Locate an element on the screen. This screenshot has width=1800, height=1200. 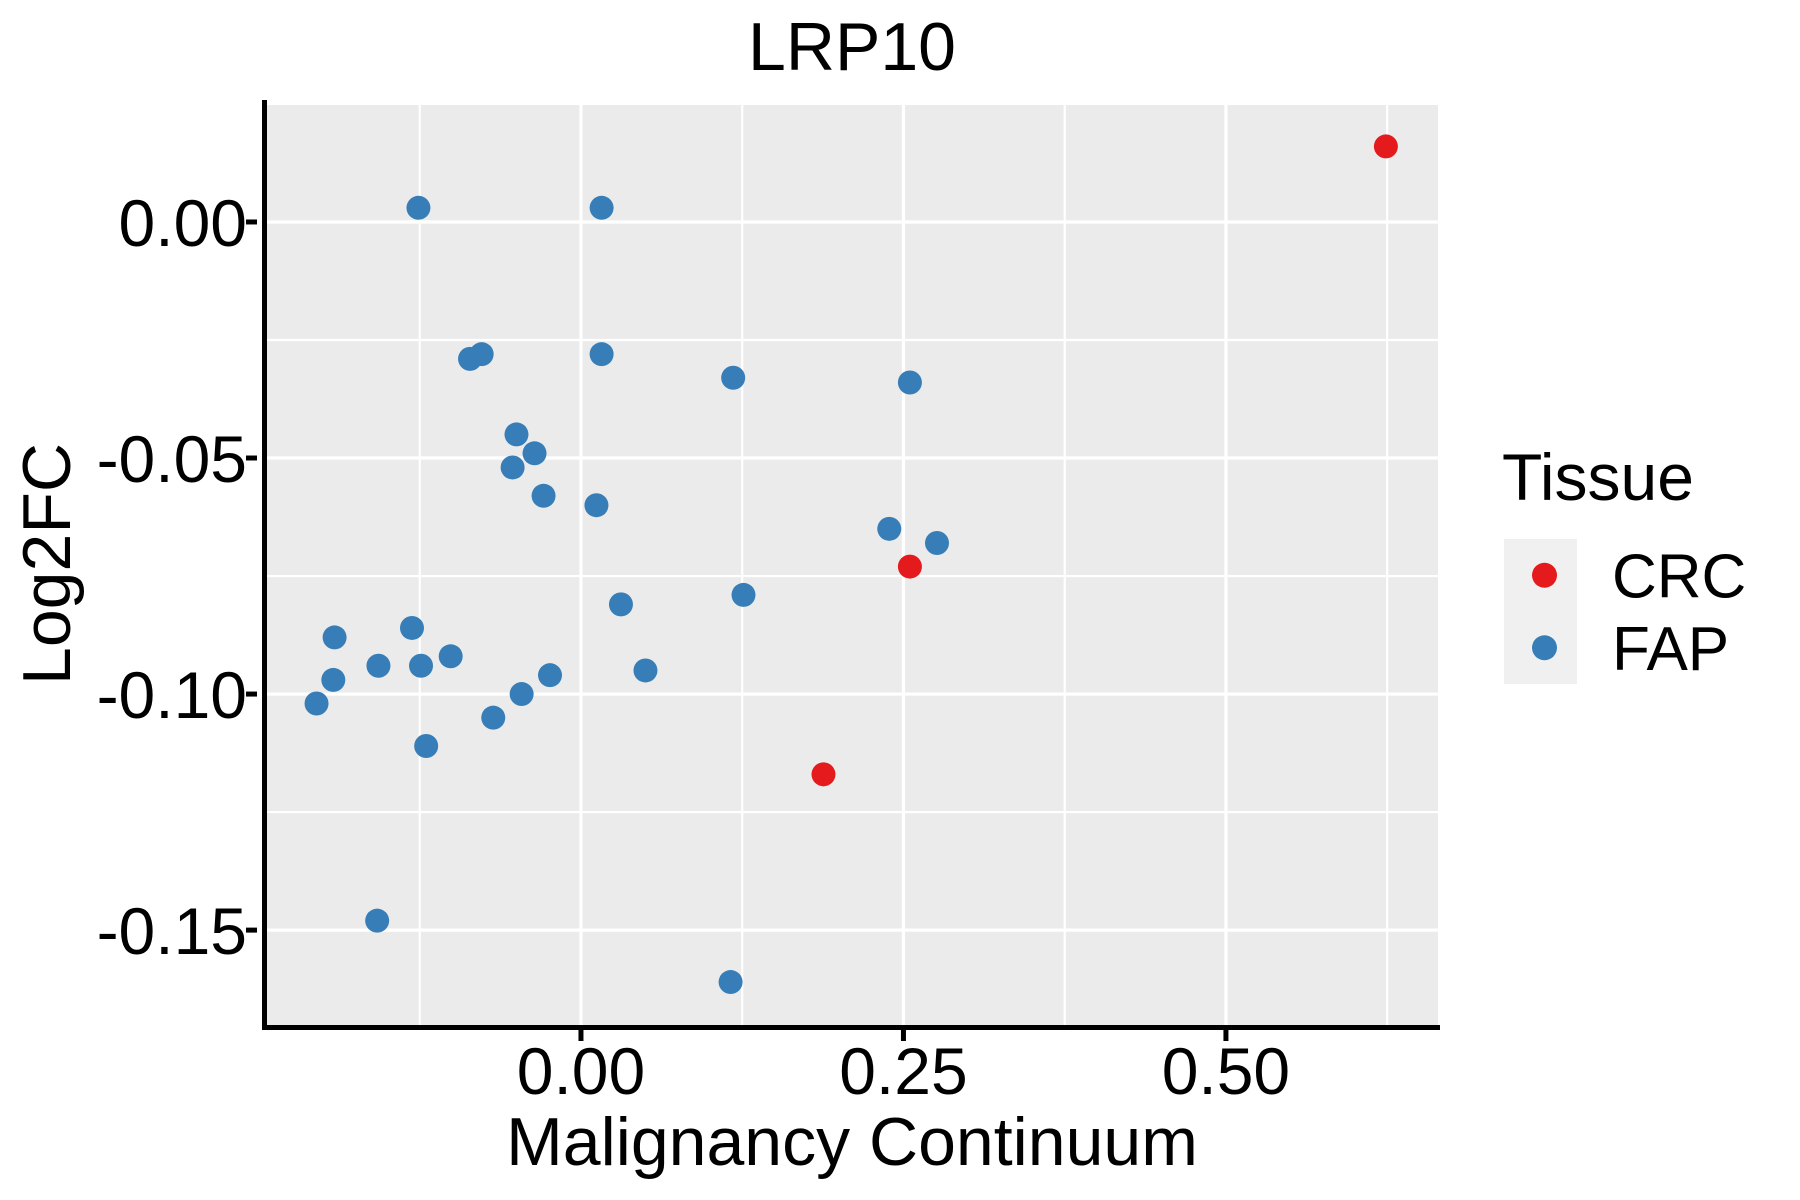
y-axis-title: Log2FC is located at coordinates (47, 564).